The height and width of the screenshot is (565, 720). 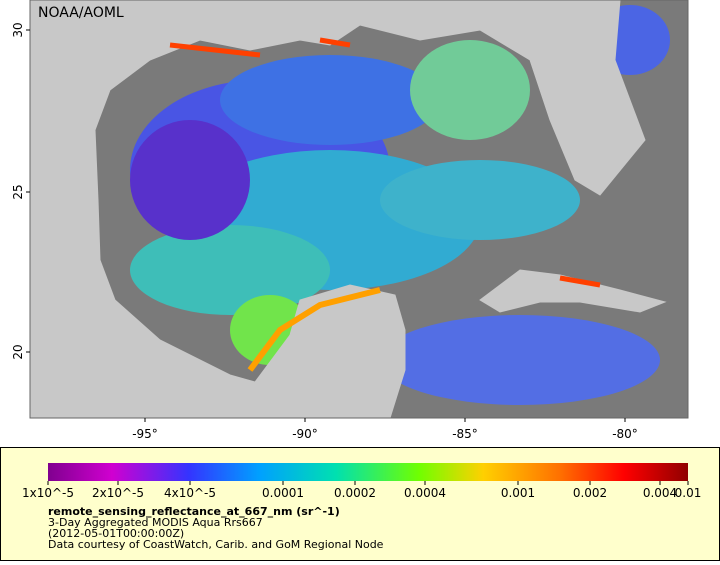 What do you see at coordinates (425, 493) in the screenshot?
I see `colorbar-label: 0.0004` at bounding box center [425, 493].